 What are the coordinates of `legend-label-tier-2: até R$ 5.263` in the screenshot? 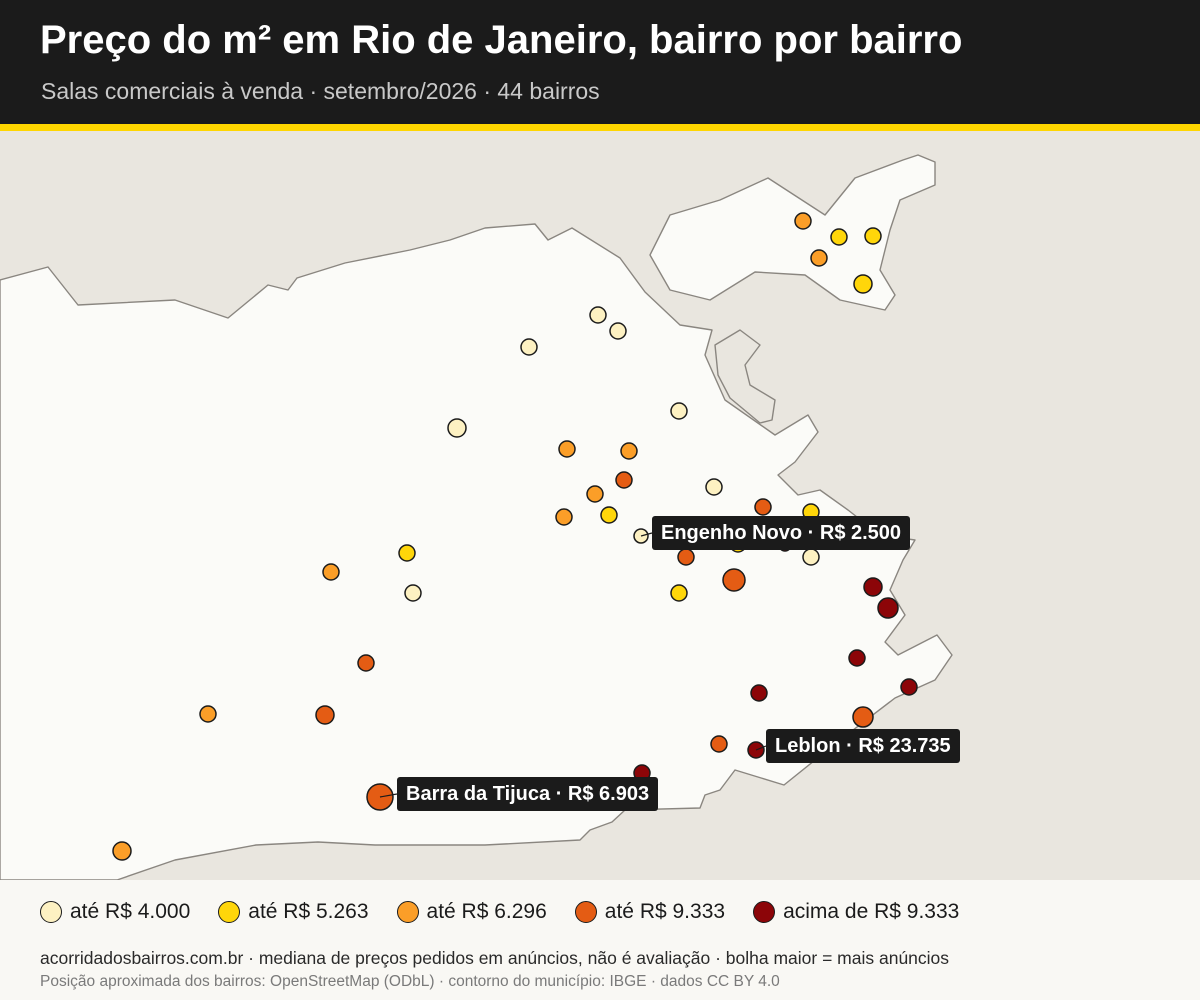 It's located at (308, 911).